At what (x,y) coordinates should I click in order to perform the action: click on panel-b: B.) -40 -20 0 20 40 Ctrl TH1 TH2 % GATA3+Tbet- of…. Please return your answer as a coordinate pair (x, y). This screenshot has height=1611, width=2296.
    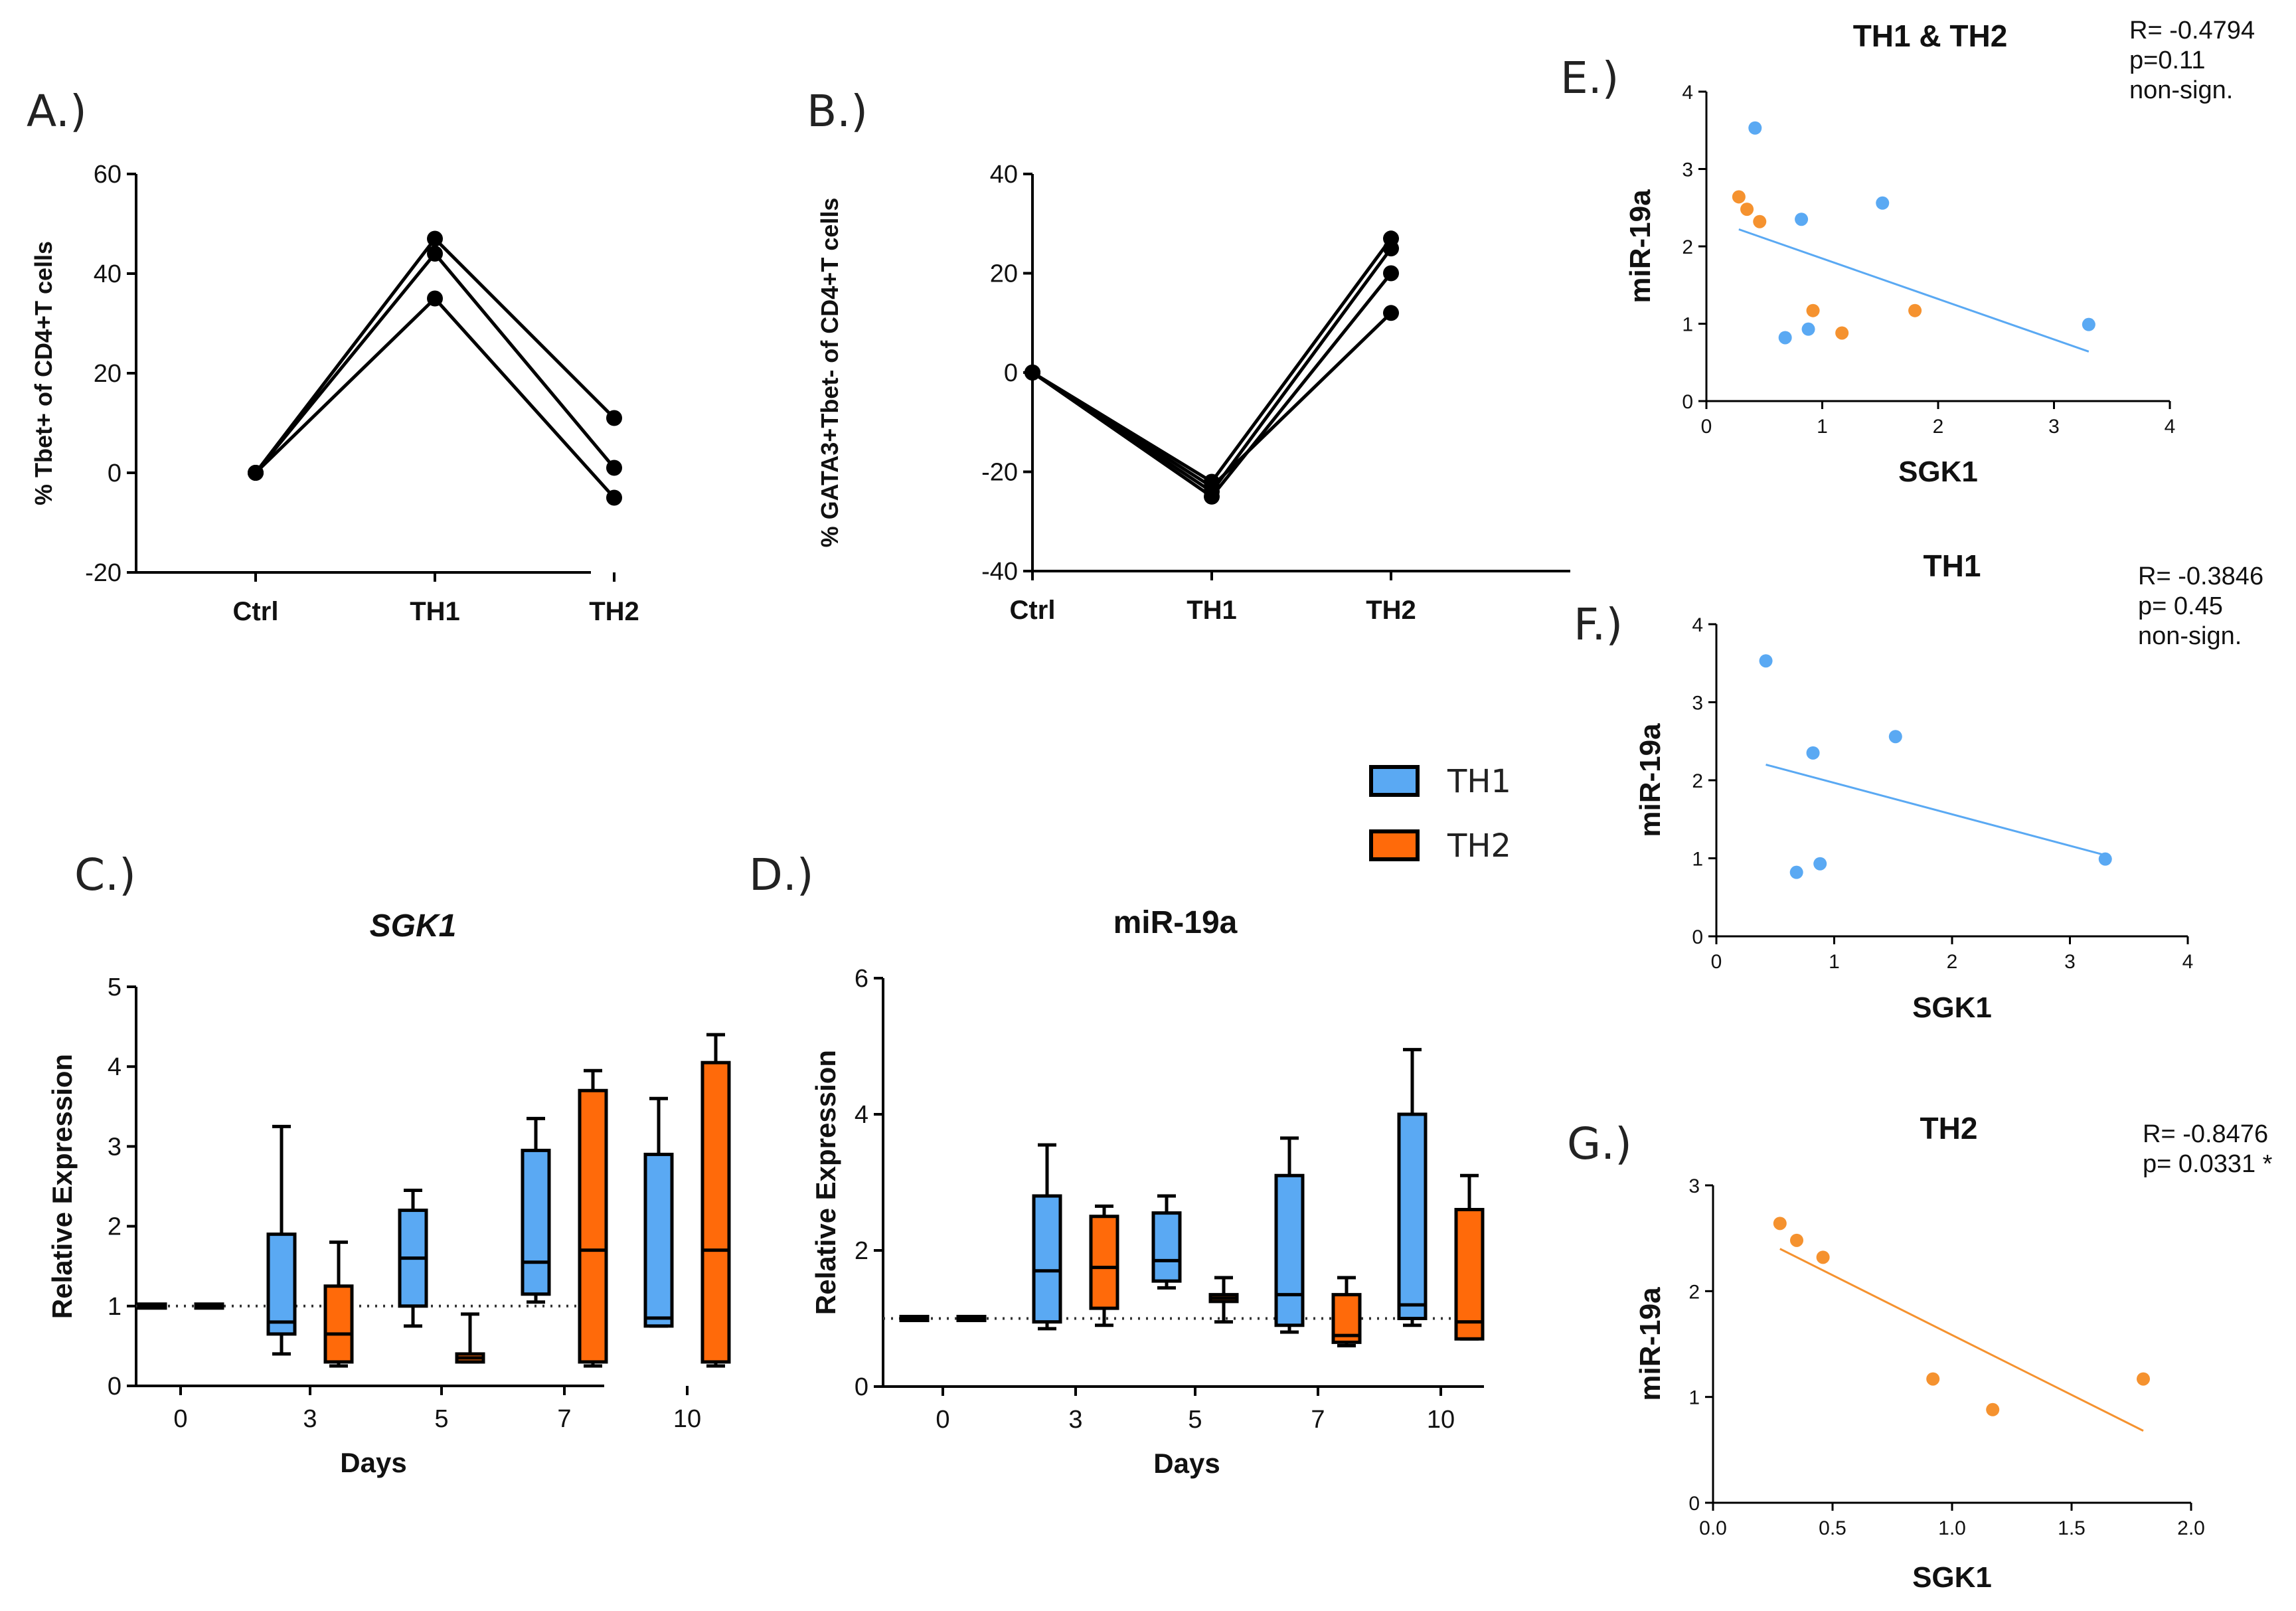
    Looking at the image, I should click on (1189, 355).